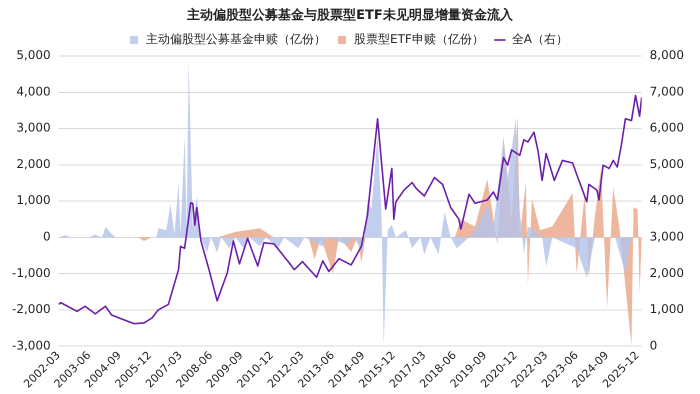 Image resolution: width=700 pixels, height=394 pixels. Describe the element at coordinates (31, 309) in the screenshot. I see `y-tick-label: -2,000` at that location.